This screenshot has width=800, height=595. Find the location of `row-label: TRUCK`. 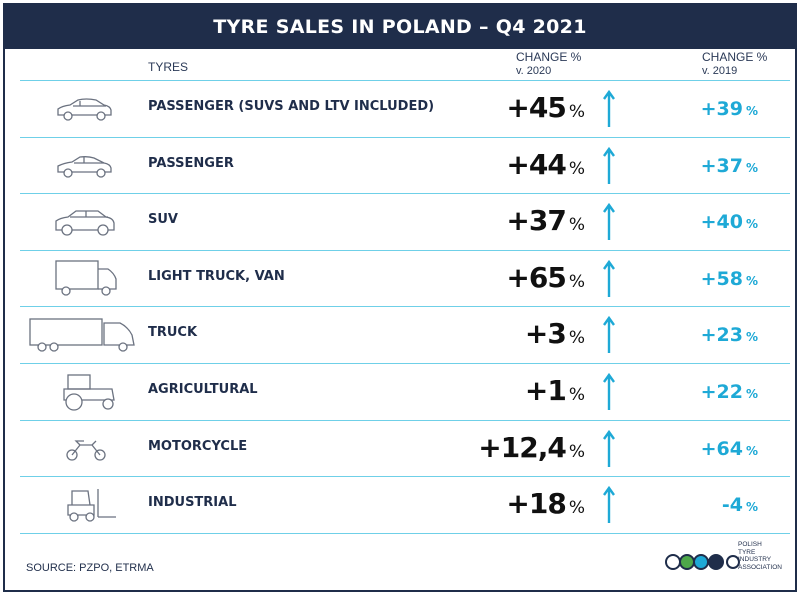

row-label: TRUCK is located at coordinates (173, 333).